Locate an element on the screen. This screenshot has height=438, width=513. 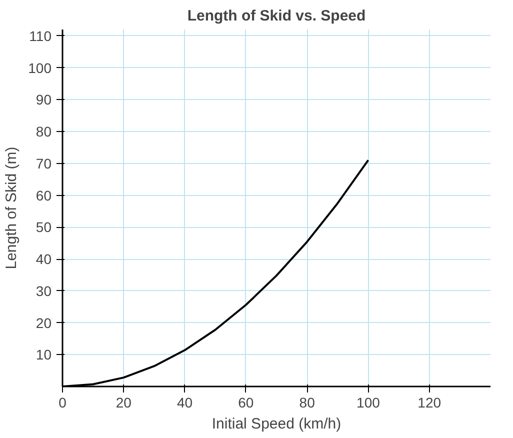
x-tick-label: 60 is located at coordinates (246, 402).